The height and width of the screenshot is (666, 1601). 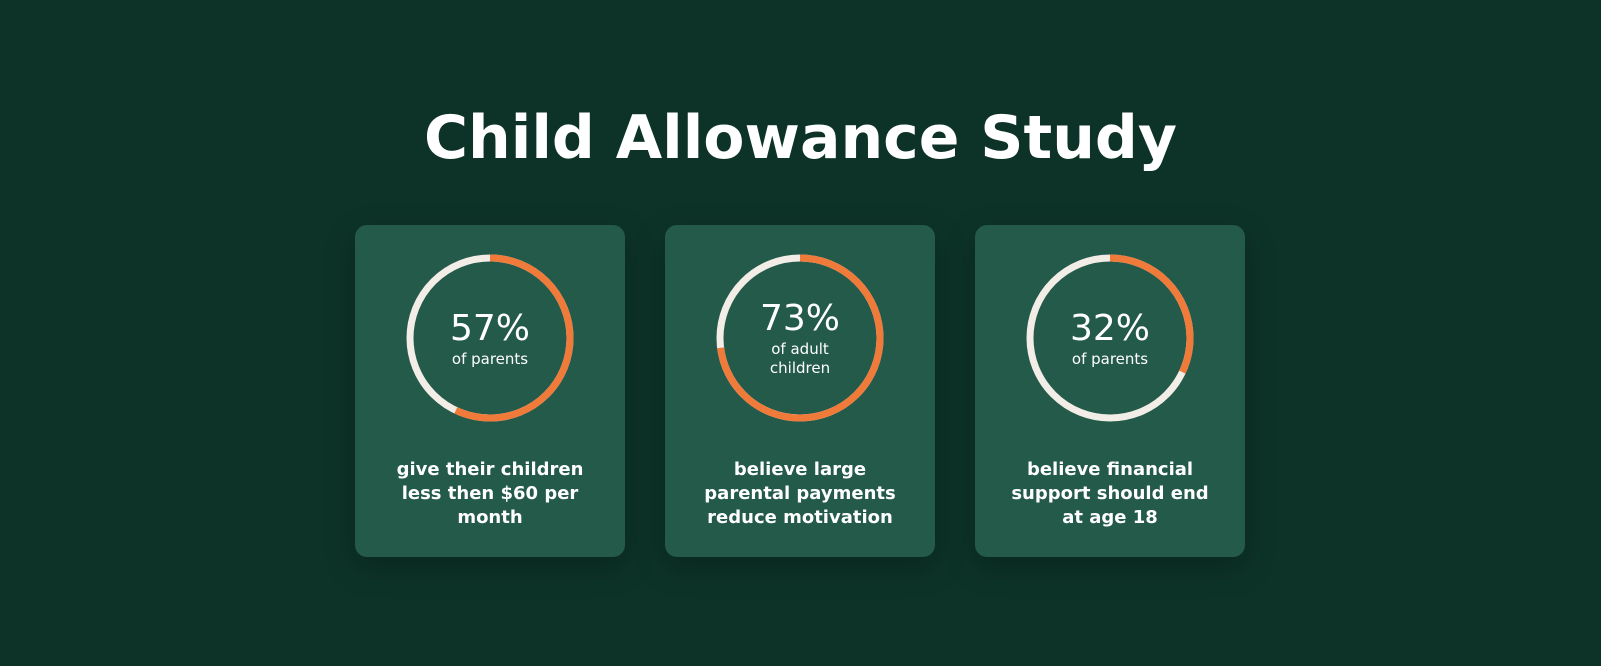 I want to click on donut: 57% of parents, so click(x=490, y=338).